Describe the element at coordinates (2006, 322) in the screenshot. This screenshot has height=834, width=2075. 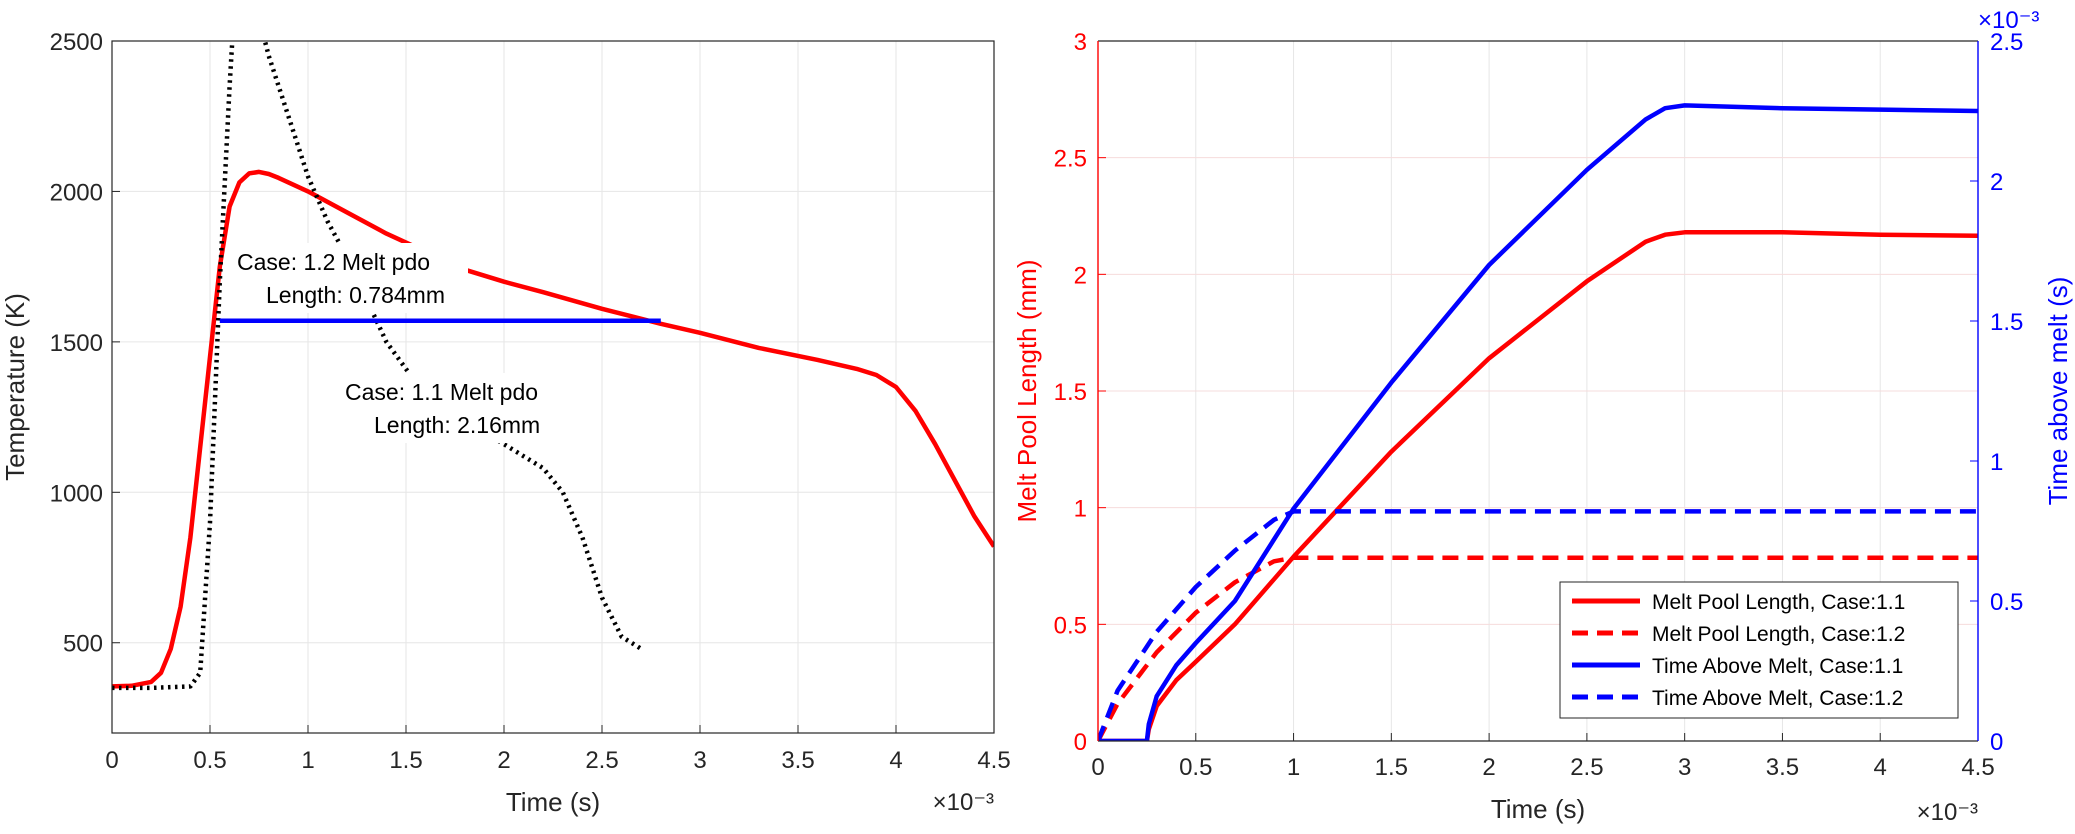
I see `y-right-tick-label: 1.5` at that location.